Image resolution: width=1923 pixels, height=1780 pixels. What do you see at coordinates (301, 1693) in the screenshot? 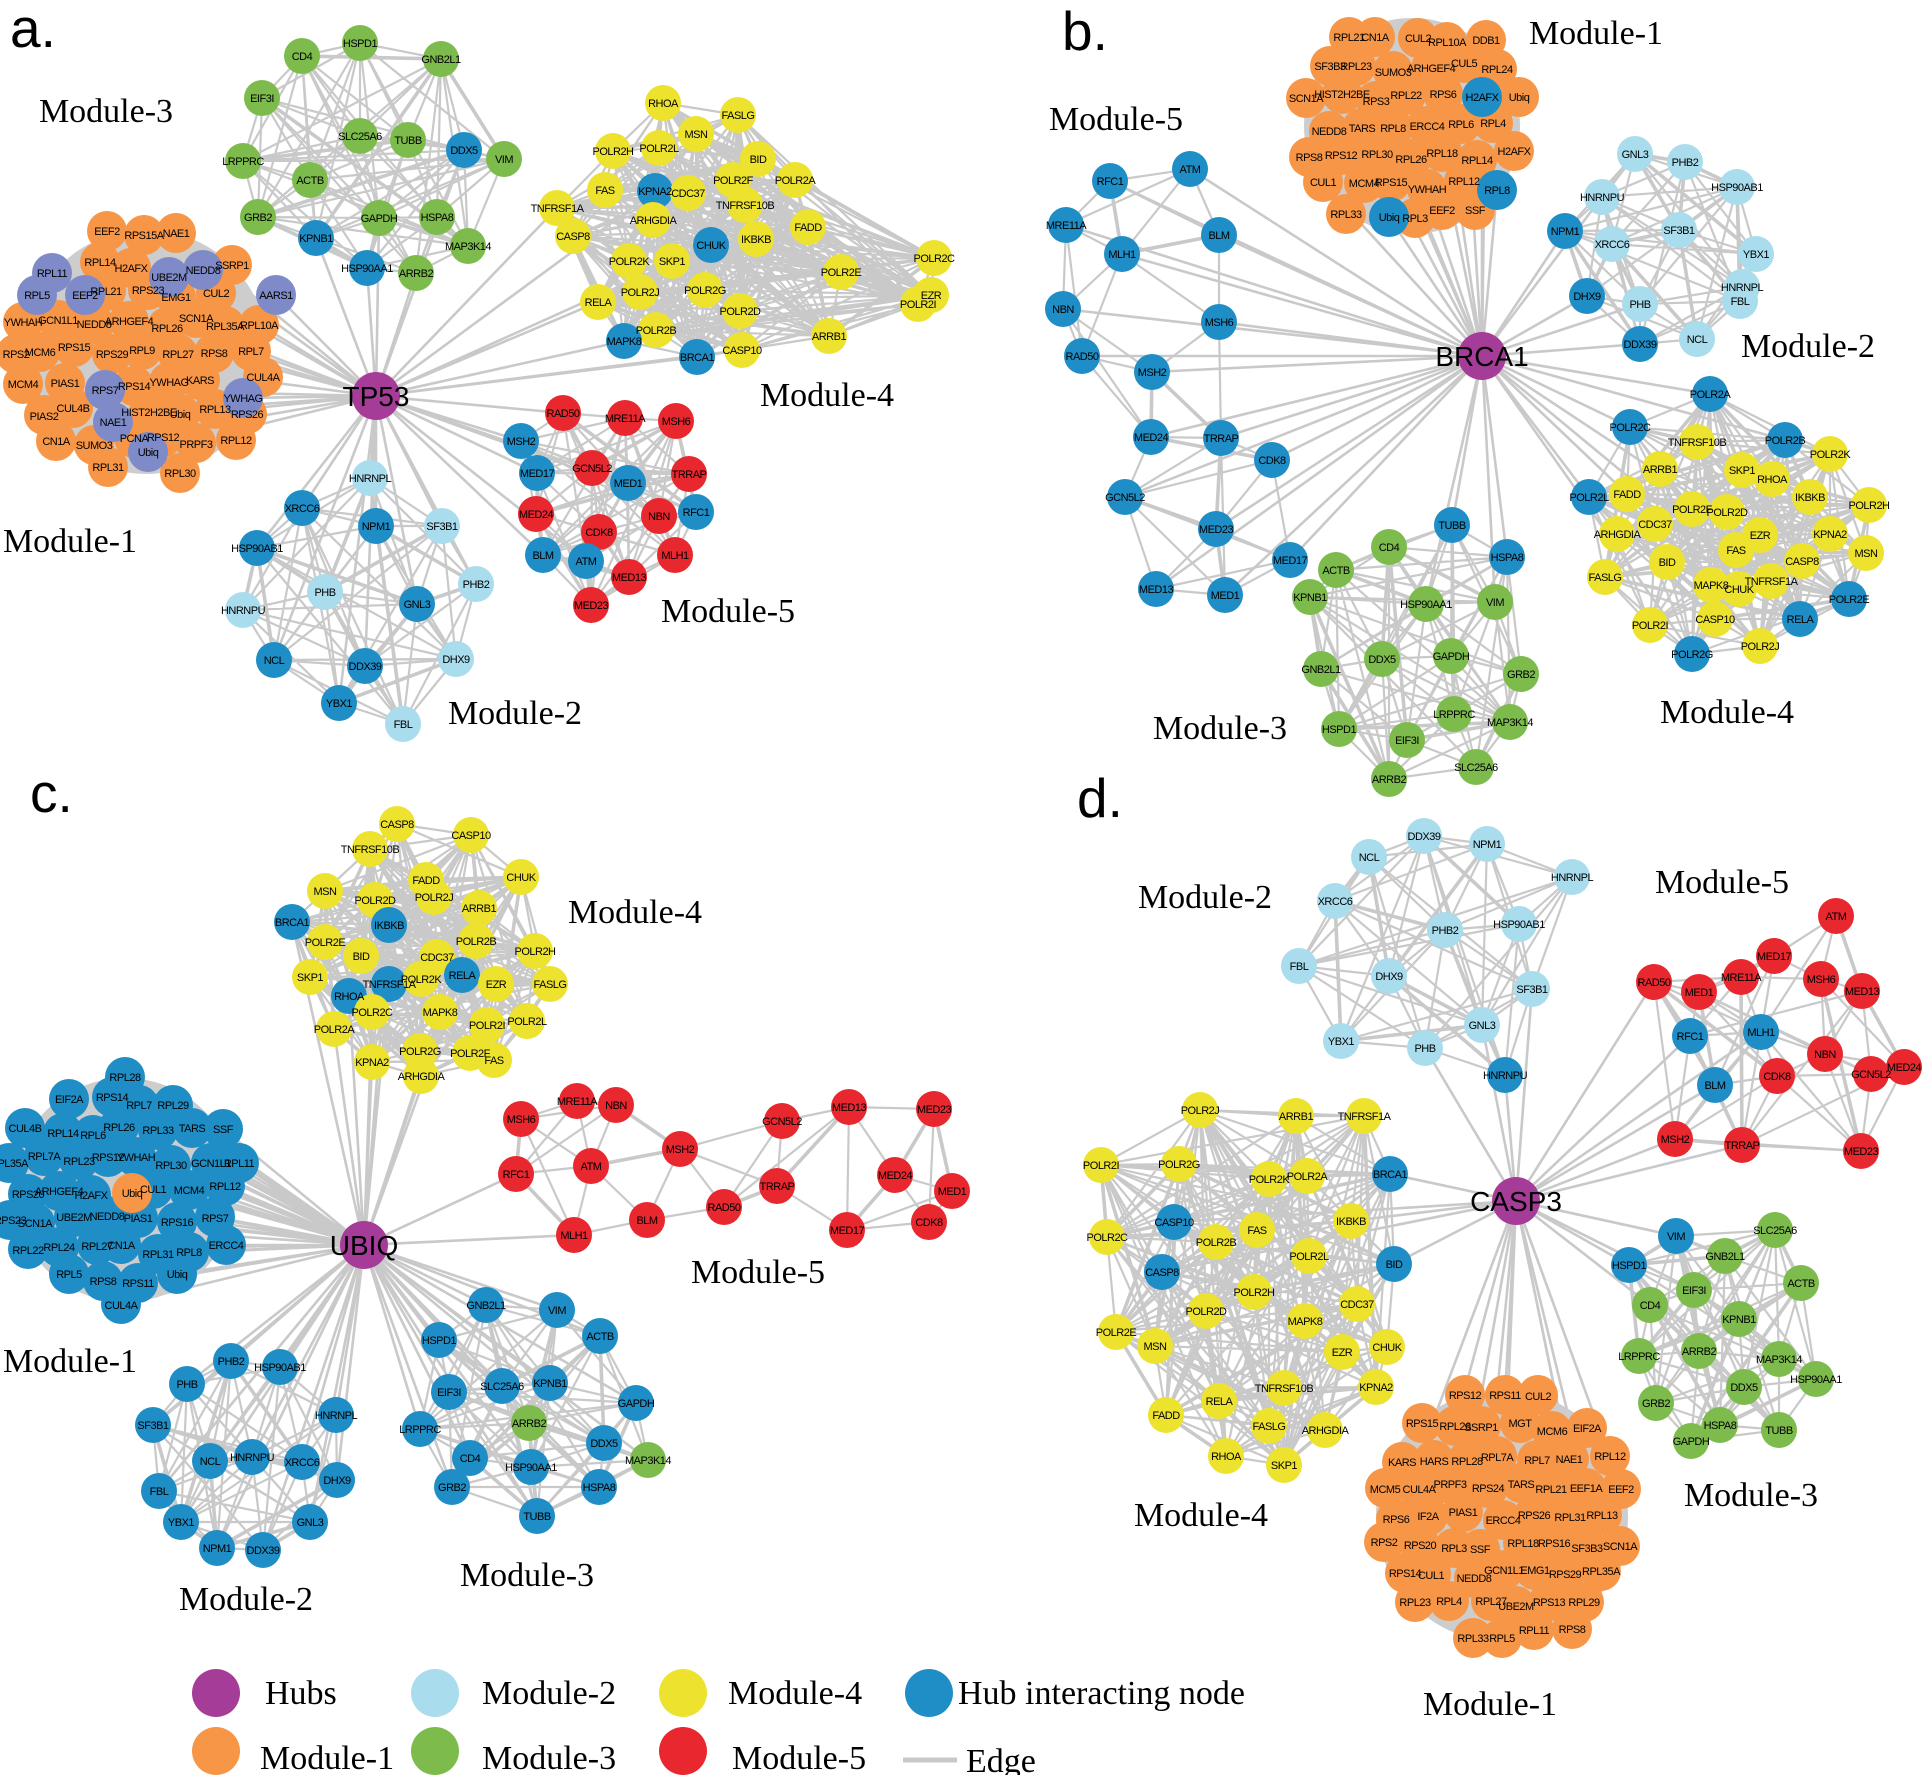
I see `svg-text: Hubs` at bounding box center [301, 1693].